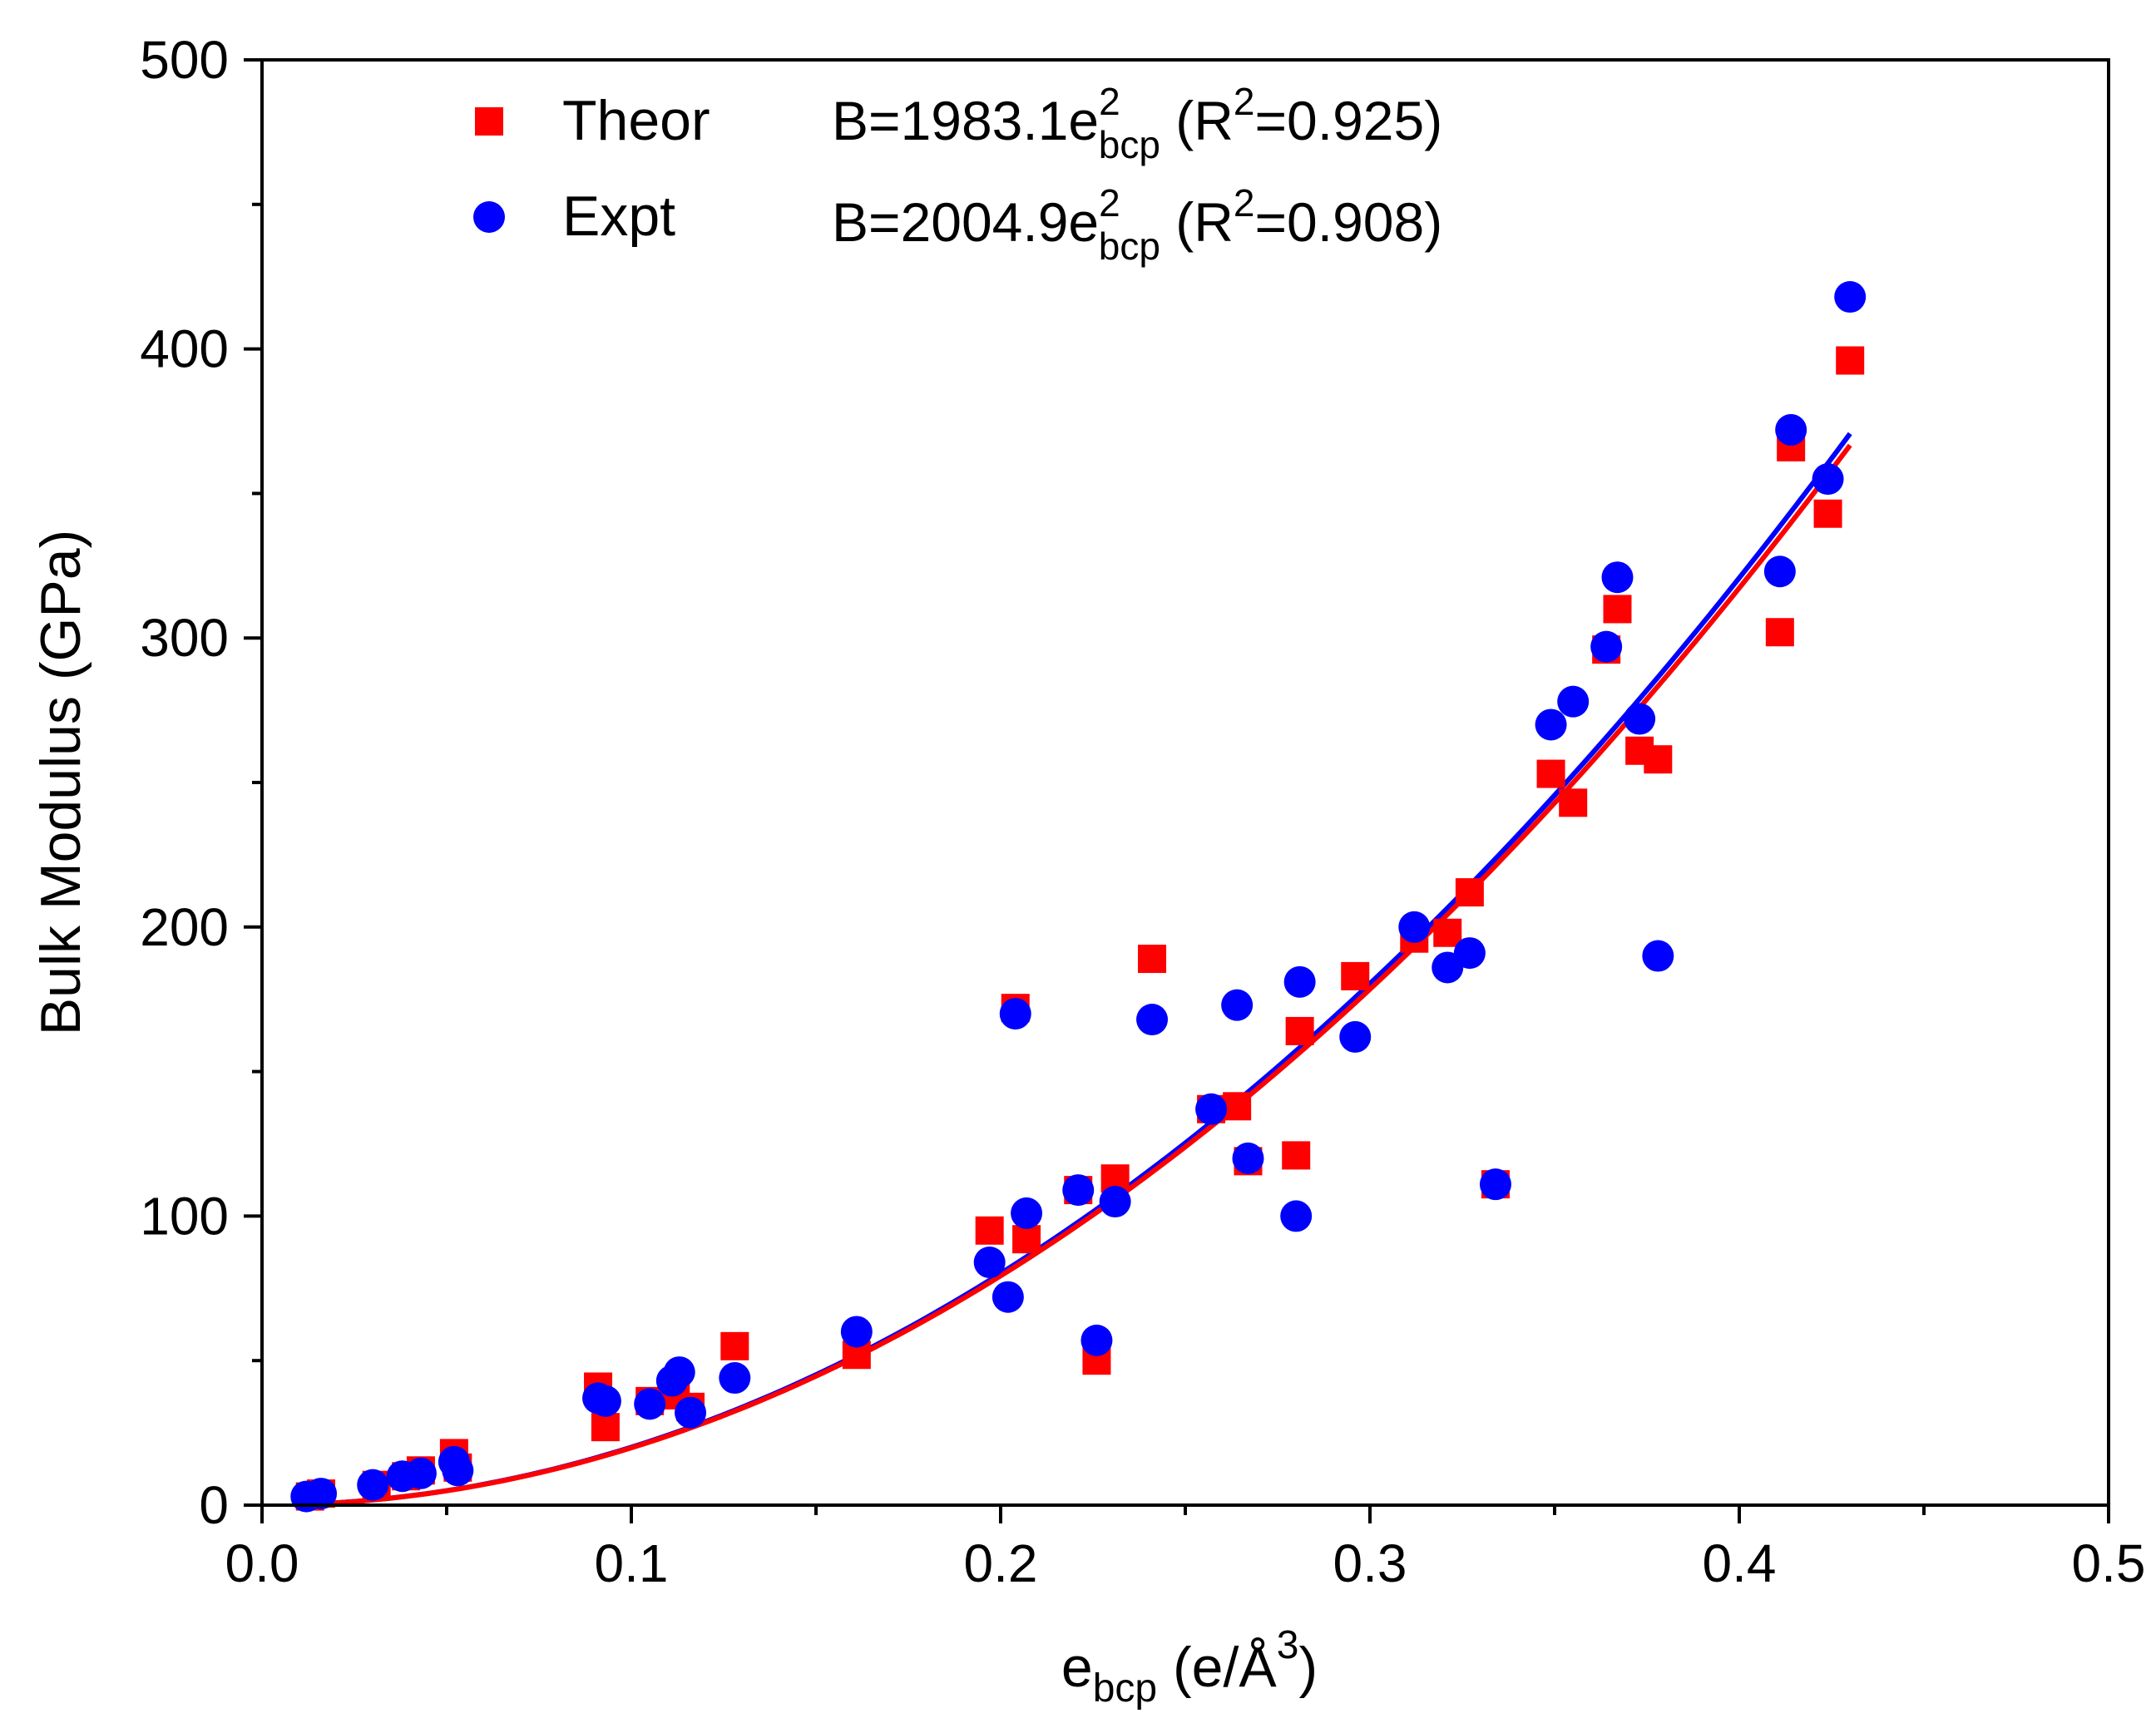 This screenshot has height=1728, width=2156. I want to click on legend-marker-circle, so click(489, 217).